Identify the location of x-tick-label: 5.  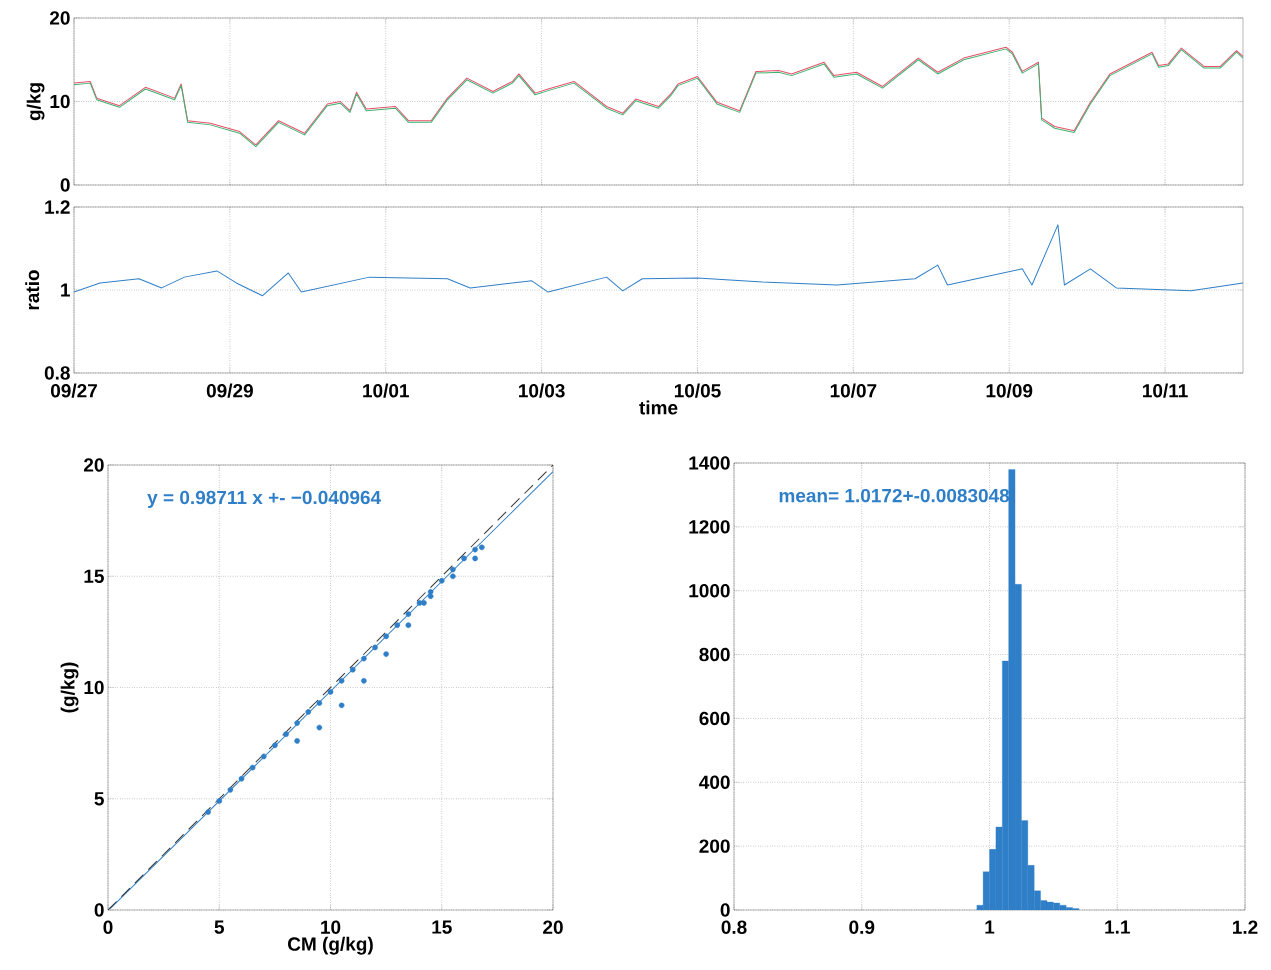
(219, 927).